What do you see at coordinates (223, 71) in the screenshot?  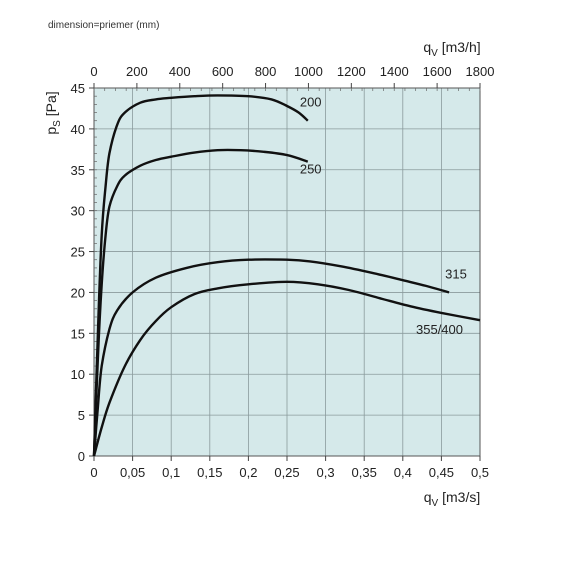 I see `x-top-tick-label-3: 600` at bounding box center [223, 71].